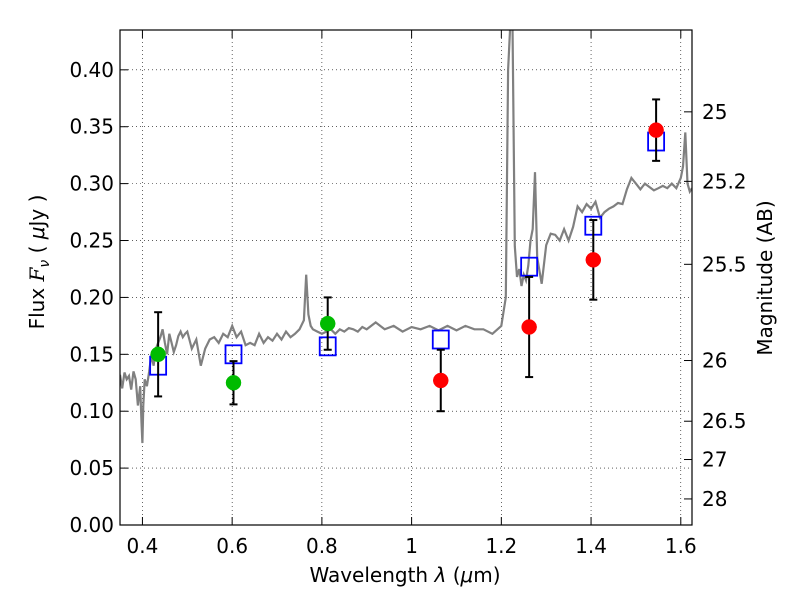  Describe the element at coordinates (714, 361) in the screenshot. I see `y2-tick-label: 26` at that location.